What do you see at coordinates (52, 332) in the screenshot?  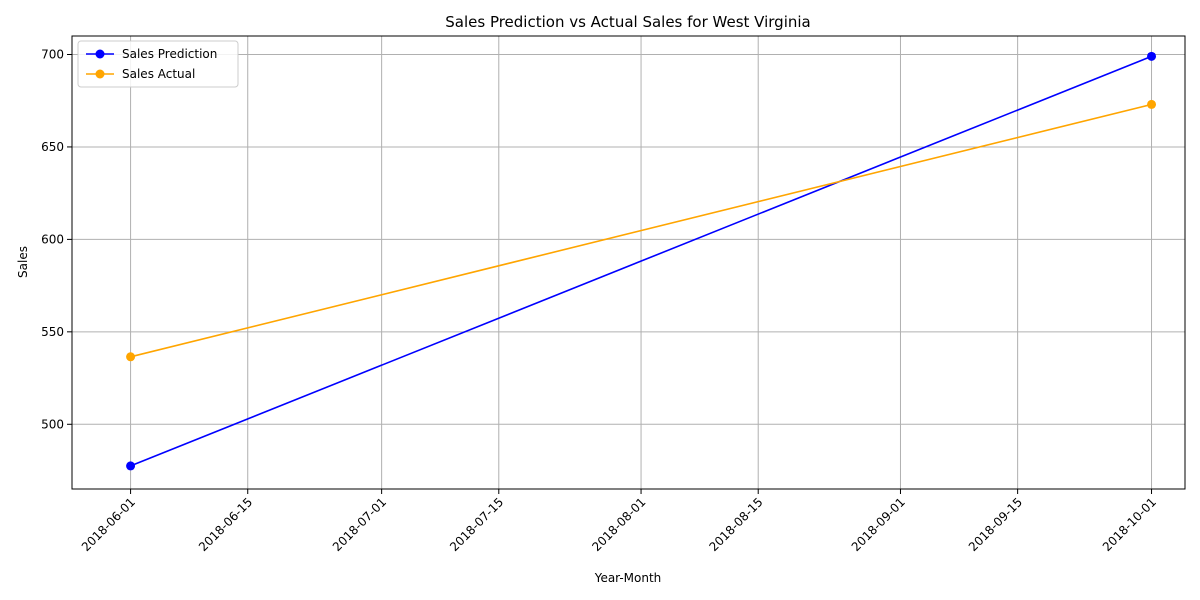 I see `y-tick-label: 550` at bounding box center [52, 332].